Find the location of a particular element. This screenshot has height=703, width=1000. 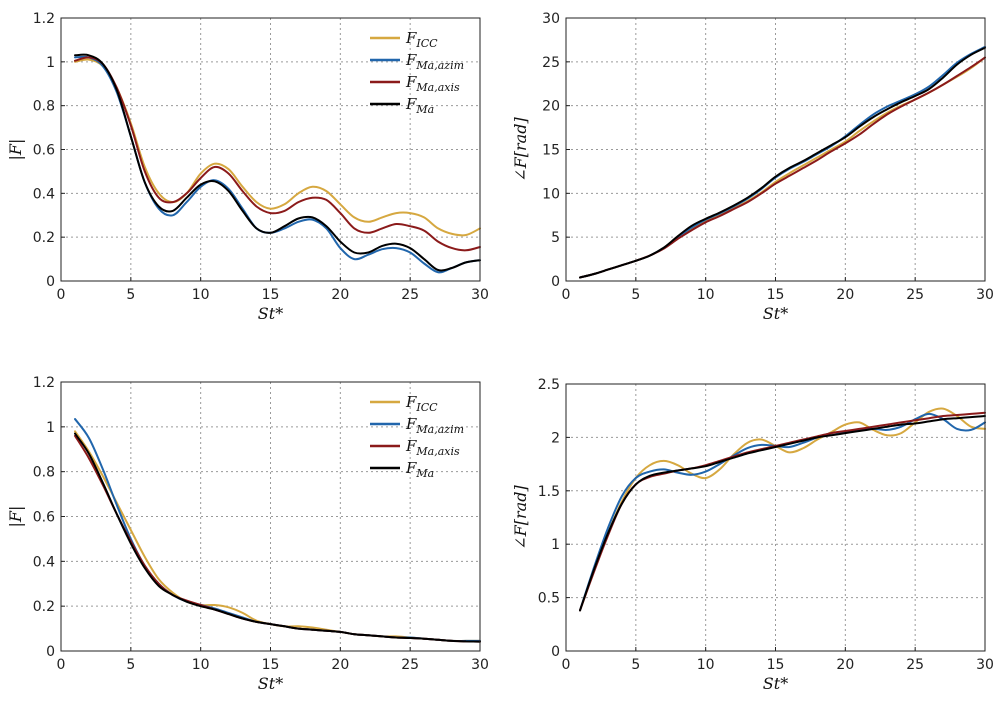

y-tick-label: 25 is located at coordinates (551, 63).